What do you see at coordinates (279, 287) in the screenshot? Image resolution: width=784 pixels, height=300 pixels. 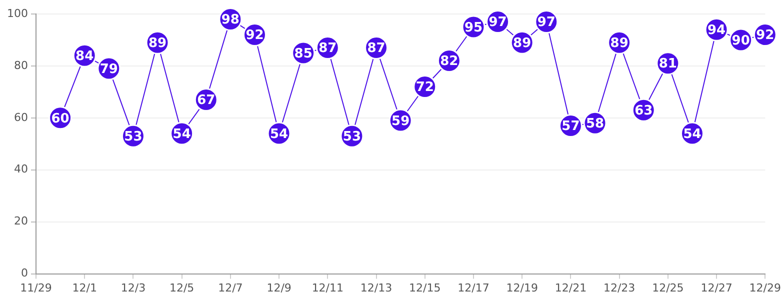 I see `x-tick-label: 12/9` at bounding box center [279, 287].